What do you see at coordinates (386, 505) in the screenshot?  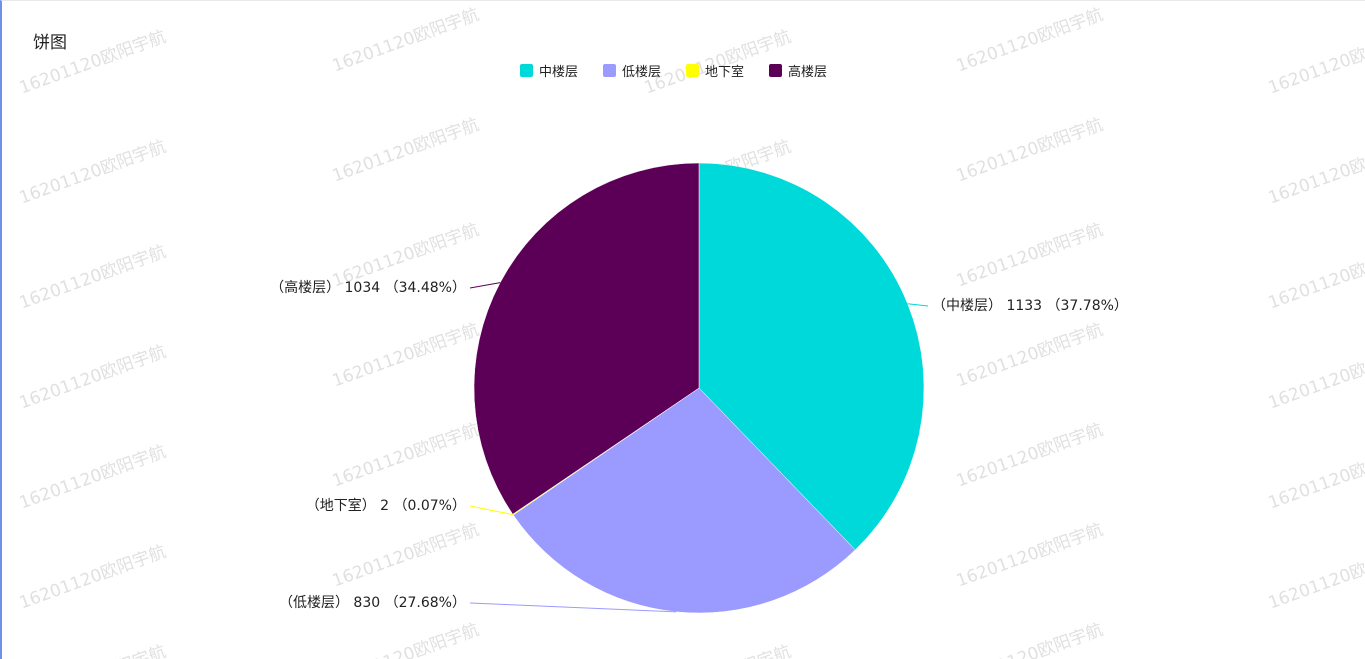 I see `slice-basement-data-label: （地下室） 2 （0.07%）` at bounding box center [386, 505].